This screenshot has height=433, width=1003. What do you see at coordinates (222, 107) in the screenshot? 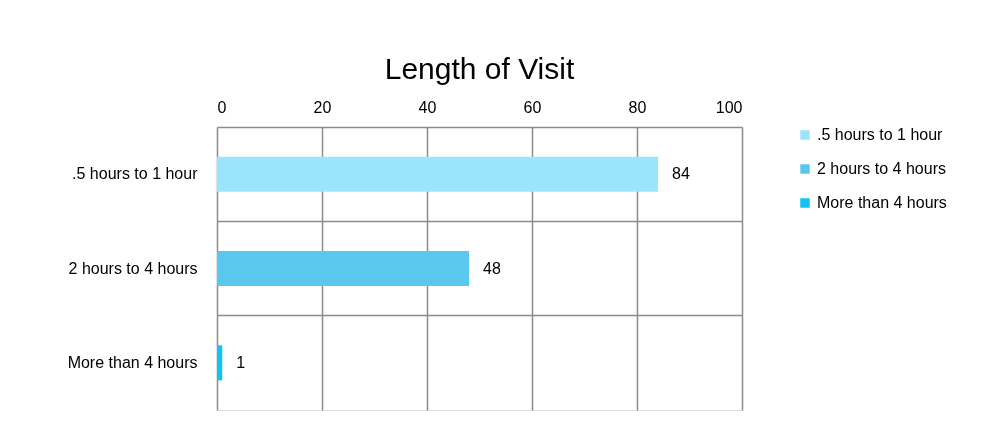
I see `x-tick-label: 0` at bounding box center [222, 107].